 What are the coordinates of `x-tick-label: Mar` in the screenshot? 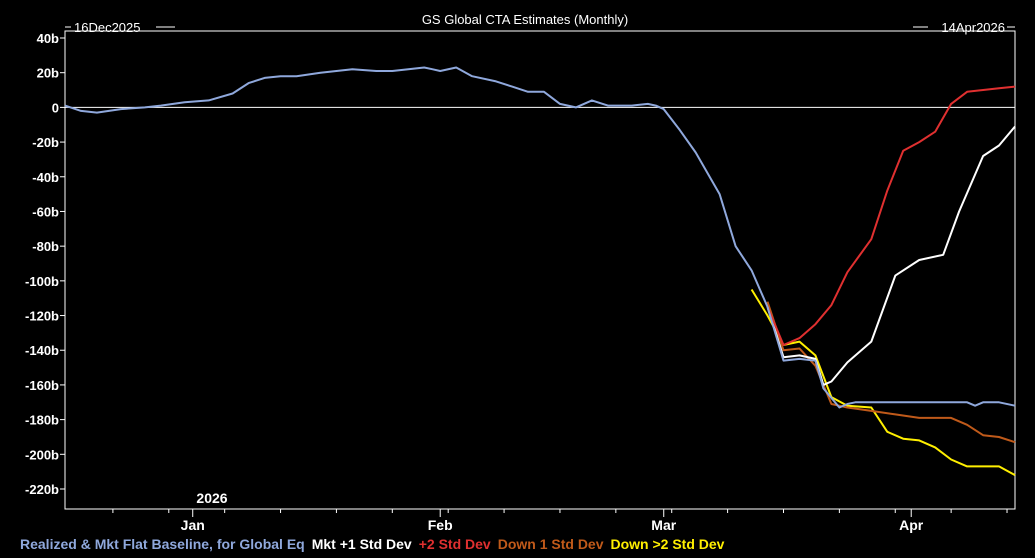 It's located at (663, 525).